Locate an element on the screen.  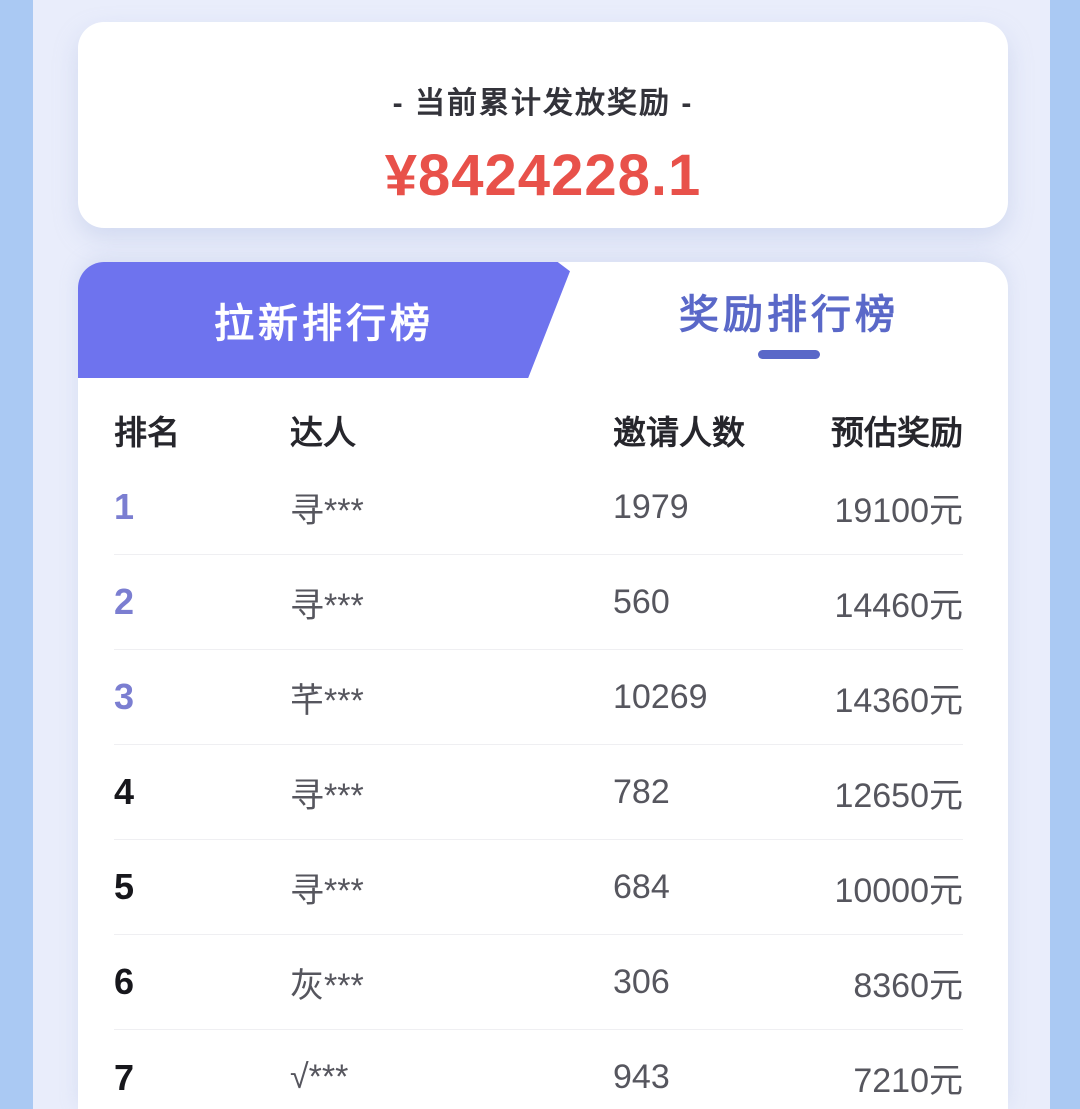
leaderboard-tab-bar: 拉新排行榜 奖励排行榜 is located at coordinates (543, 320).